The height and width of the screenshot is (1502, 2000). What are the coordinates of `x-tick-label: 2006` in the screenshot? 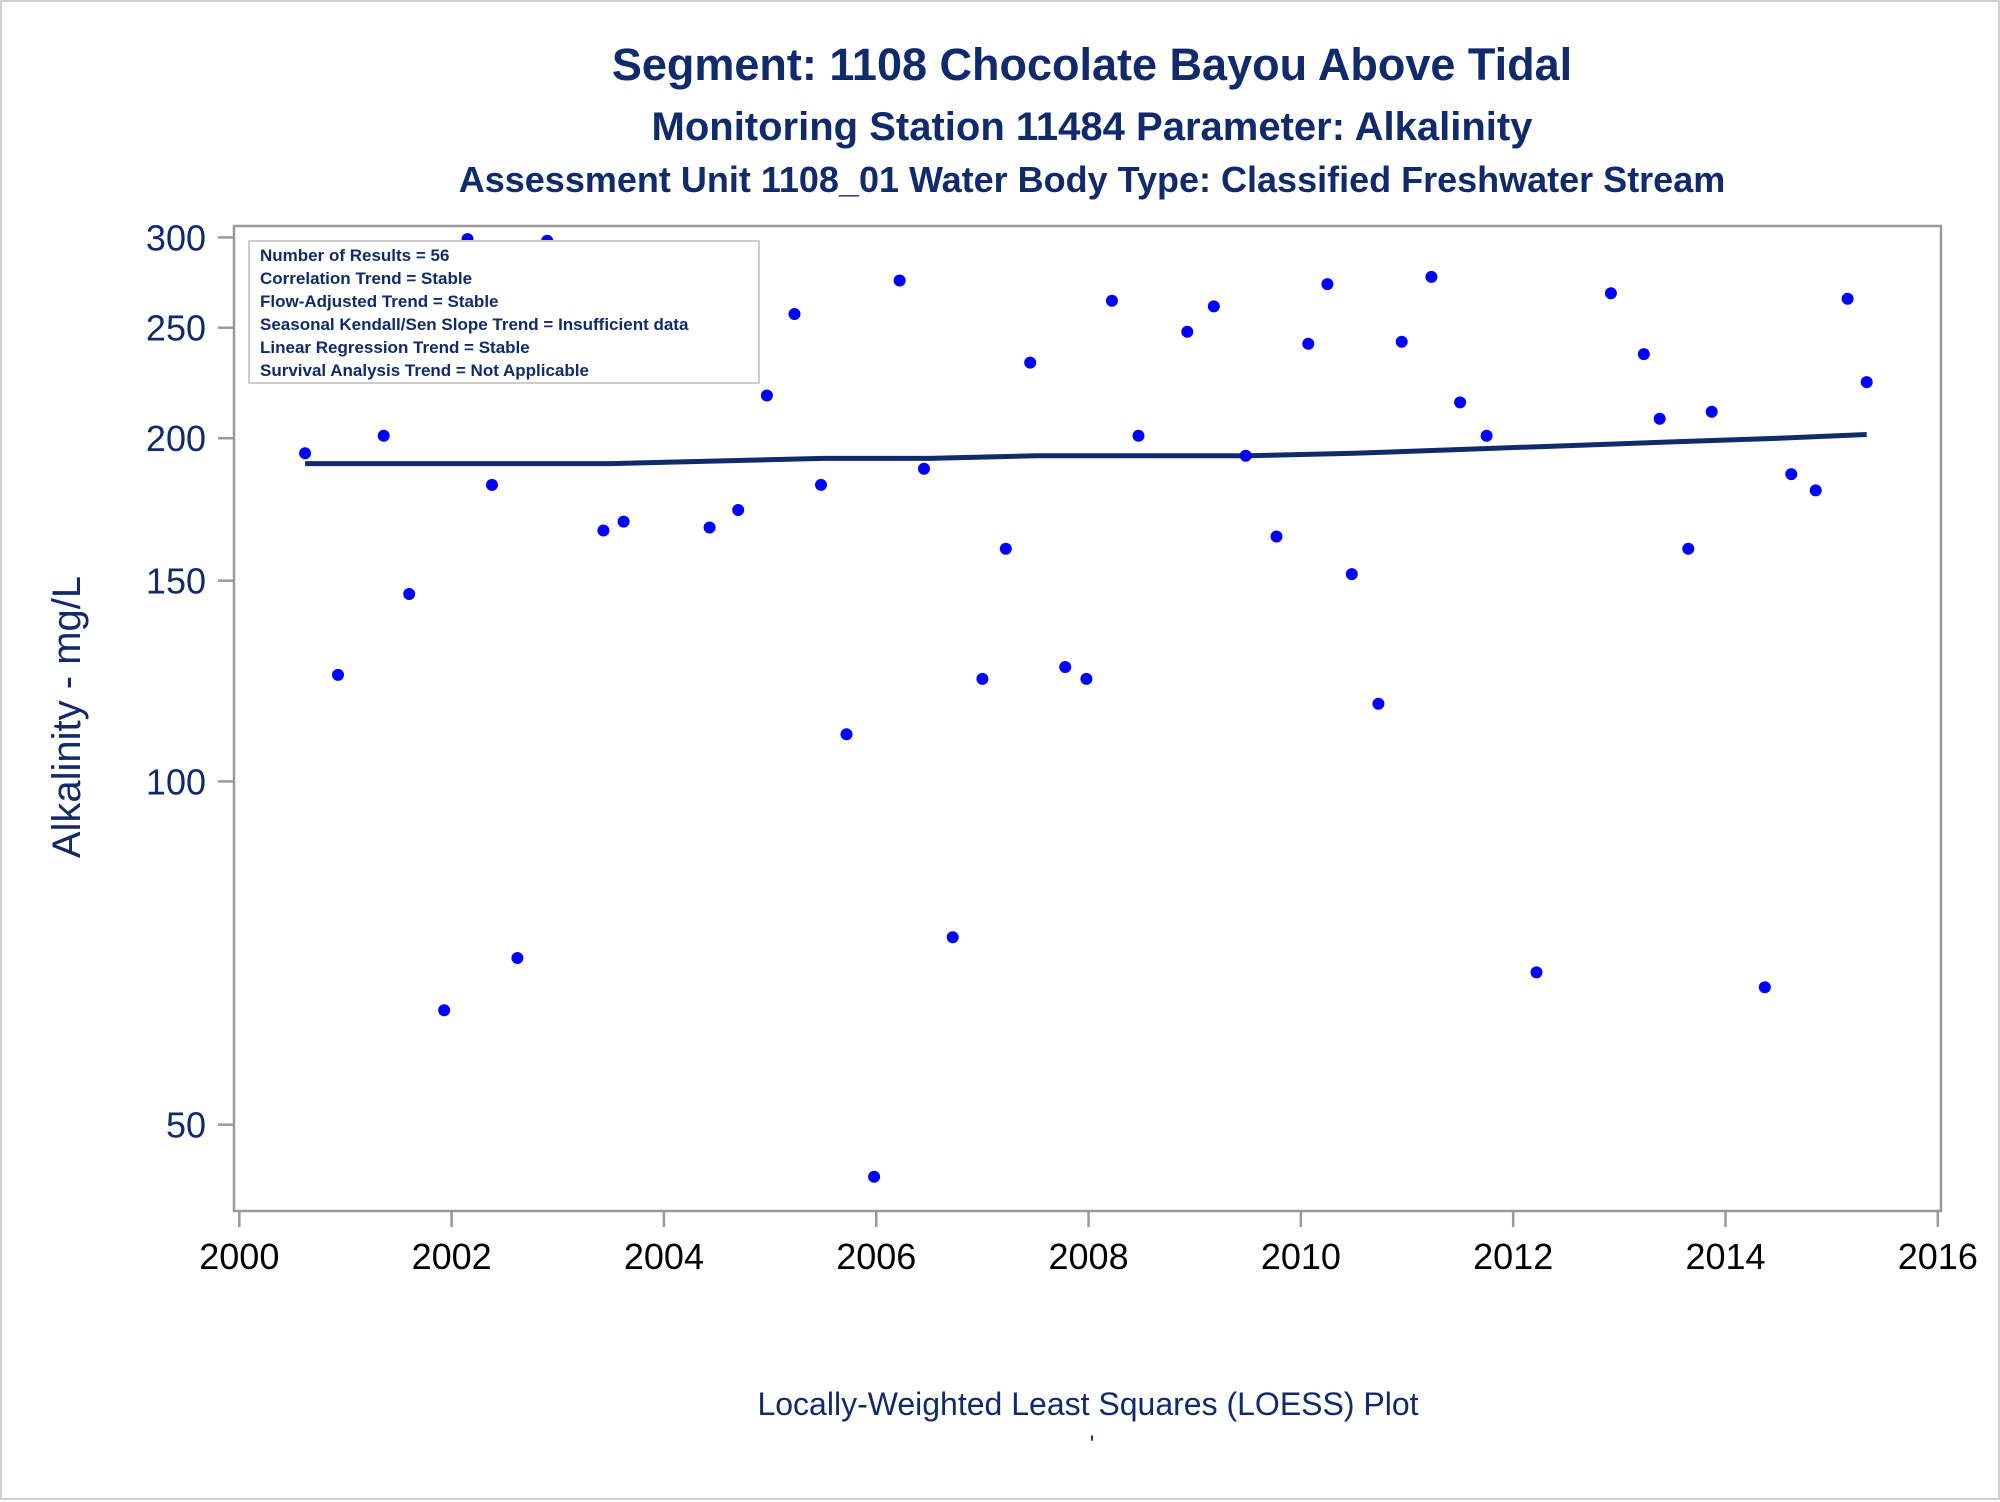 It's located at (876, 1256).